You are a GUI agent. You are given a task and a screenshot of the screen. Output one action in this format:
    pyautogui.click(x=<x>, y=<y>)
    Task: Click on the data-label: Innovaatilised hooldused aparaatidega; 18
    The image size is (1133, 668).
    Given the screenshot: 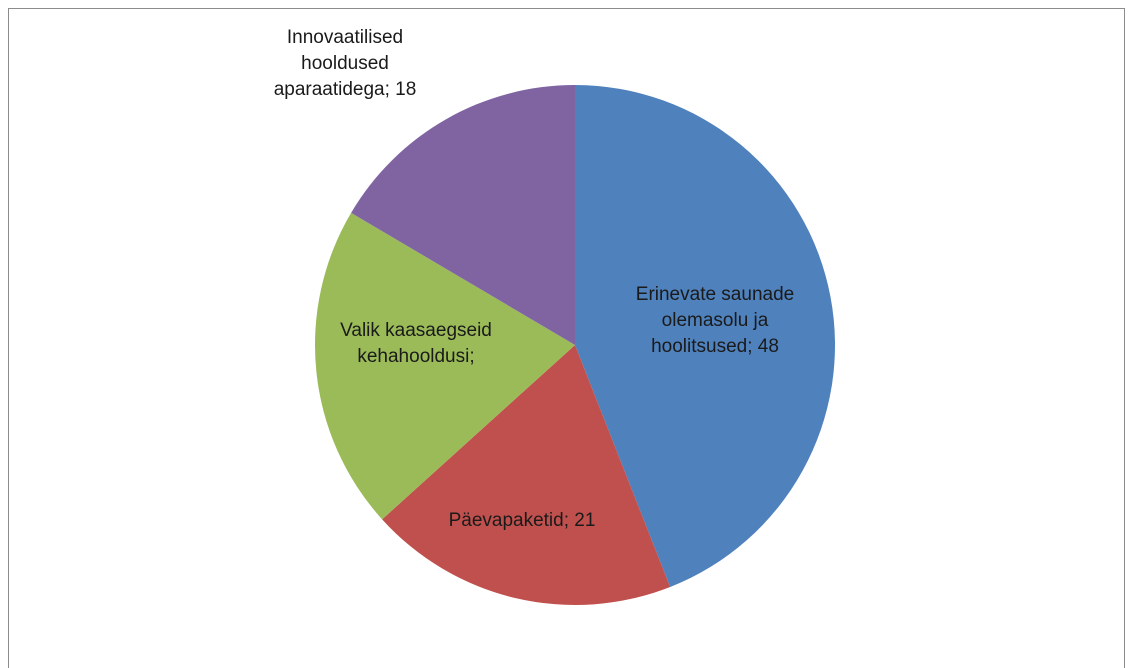 What is the action you would take?
    pyautogui.click(x=345, y=63)
    